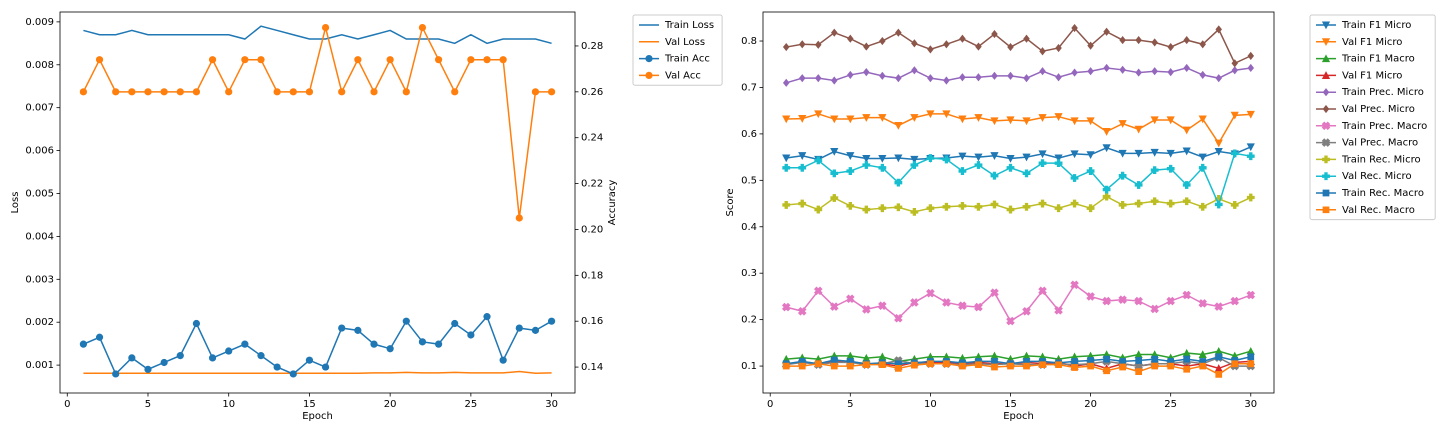 The image size is (1440, 436). I want to click on x-tick-label: 0, so click(67, 404).